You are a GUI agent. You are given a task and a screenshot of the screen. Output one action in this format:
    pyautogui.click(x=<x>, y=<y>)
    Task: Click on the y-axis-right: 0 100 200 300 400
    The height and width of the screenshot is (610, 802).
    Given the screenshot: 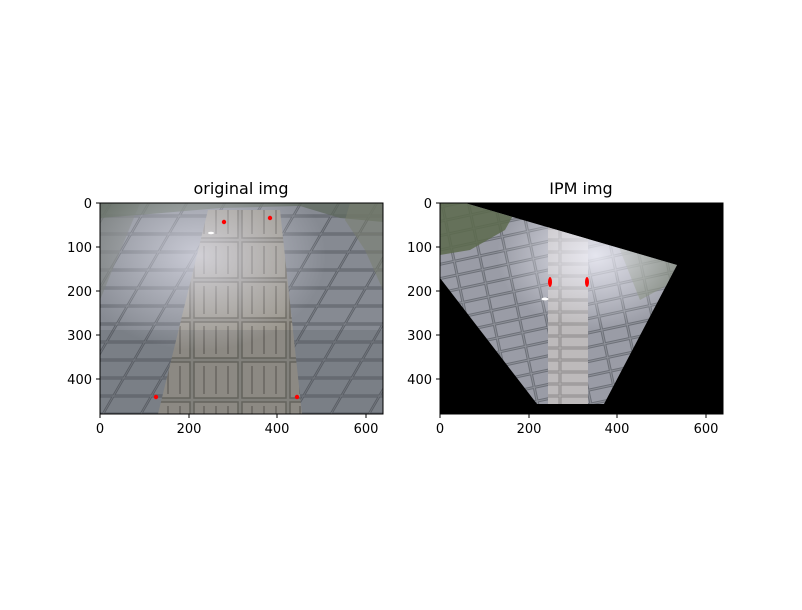 What is the action you would take?
    pyautogui.click(x=423, y=292)
    